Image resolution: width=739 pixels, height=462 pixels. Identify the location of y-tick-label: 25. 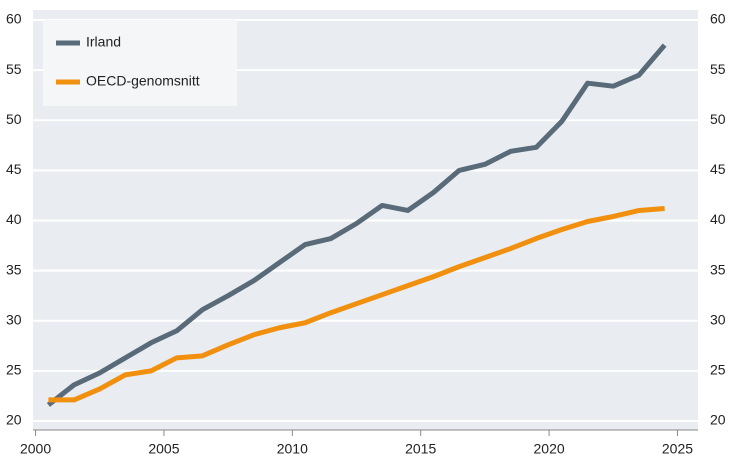
(14, 370).